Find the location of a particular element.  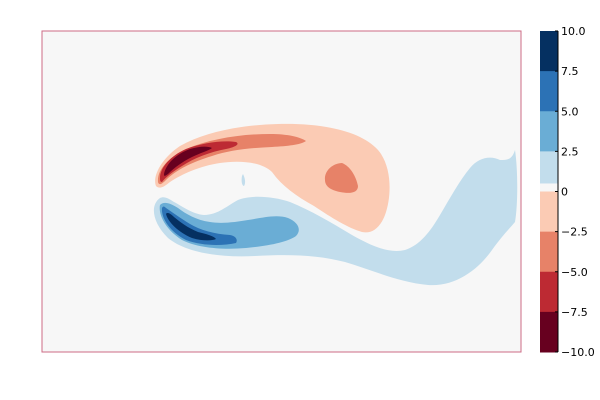

colorbar-tick-label: 10.0 is located at coordinates (573, 31).